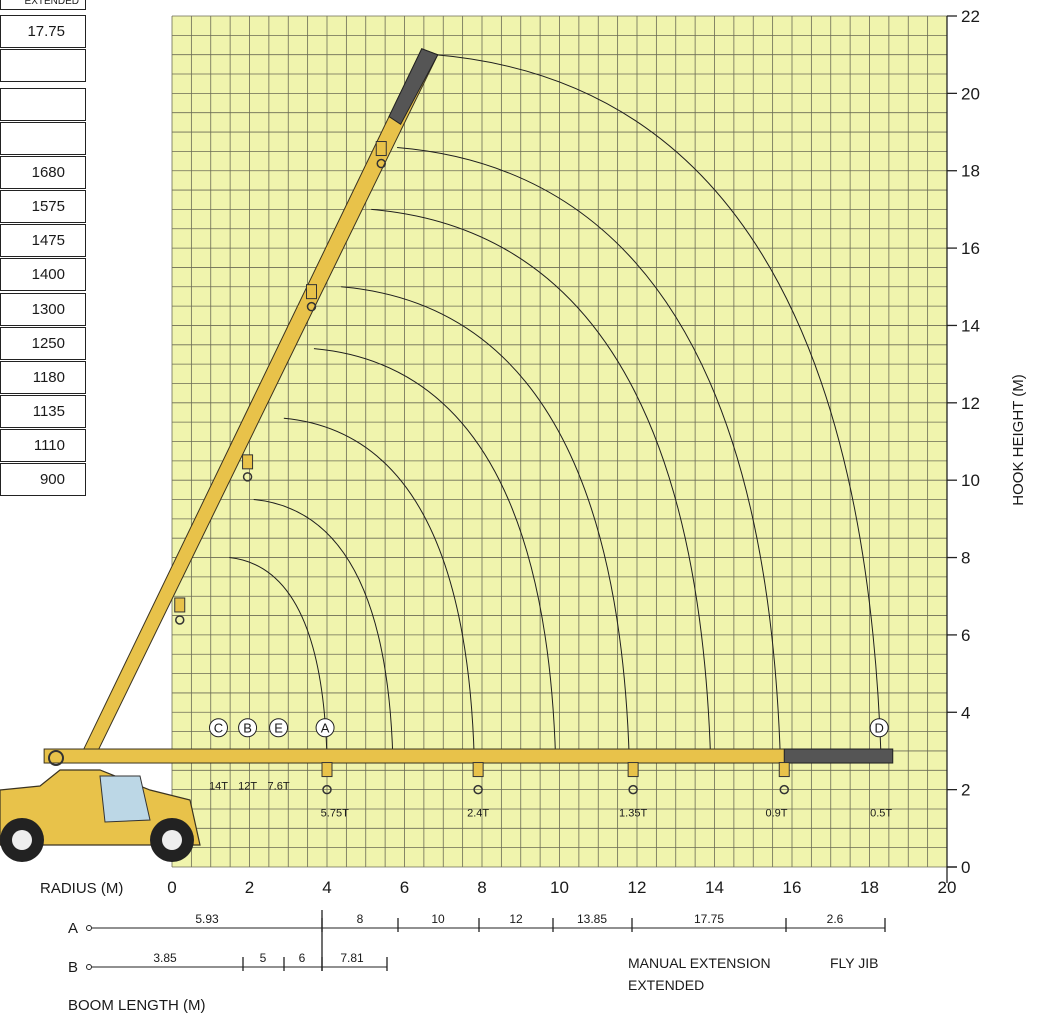 The image size is (1042, 1017). I want to click on table-cell: 17.75, so click(43, 31).